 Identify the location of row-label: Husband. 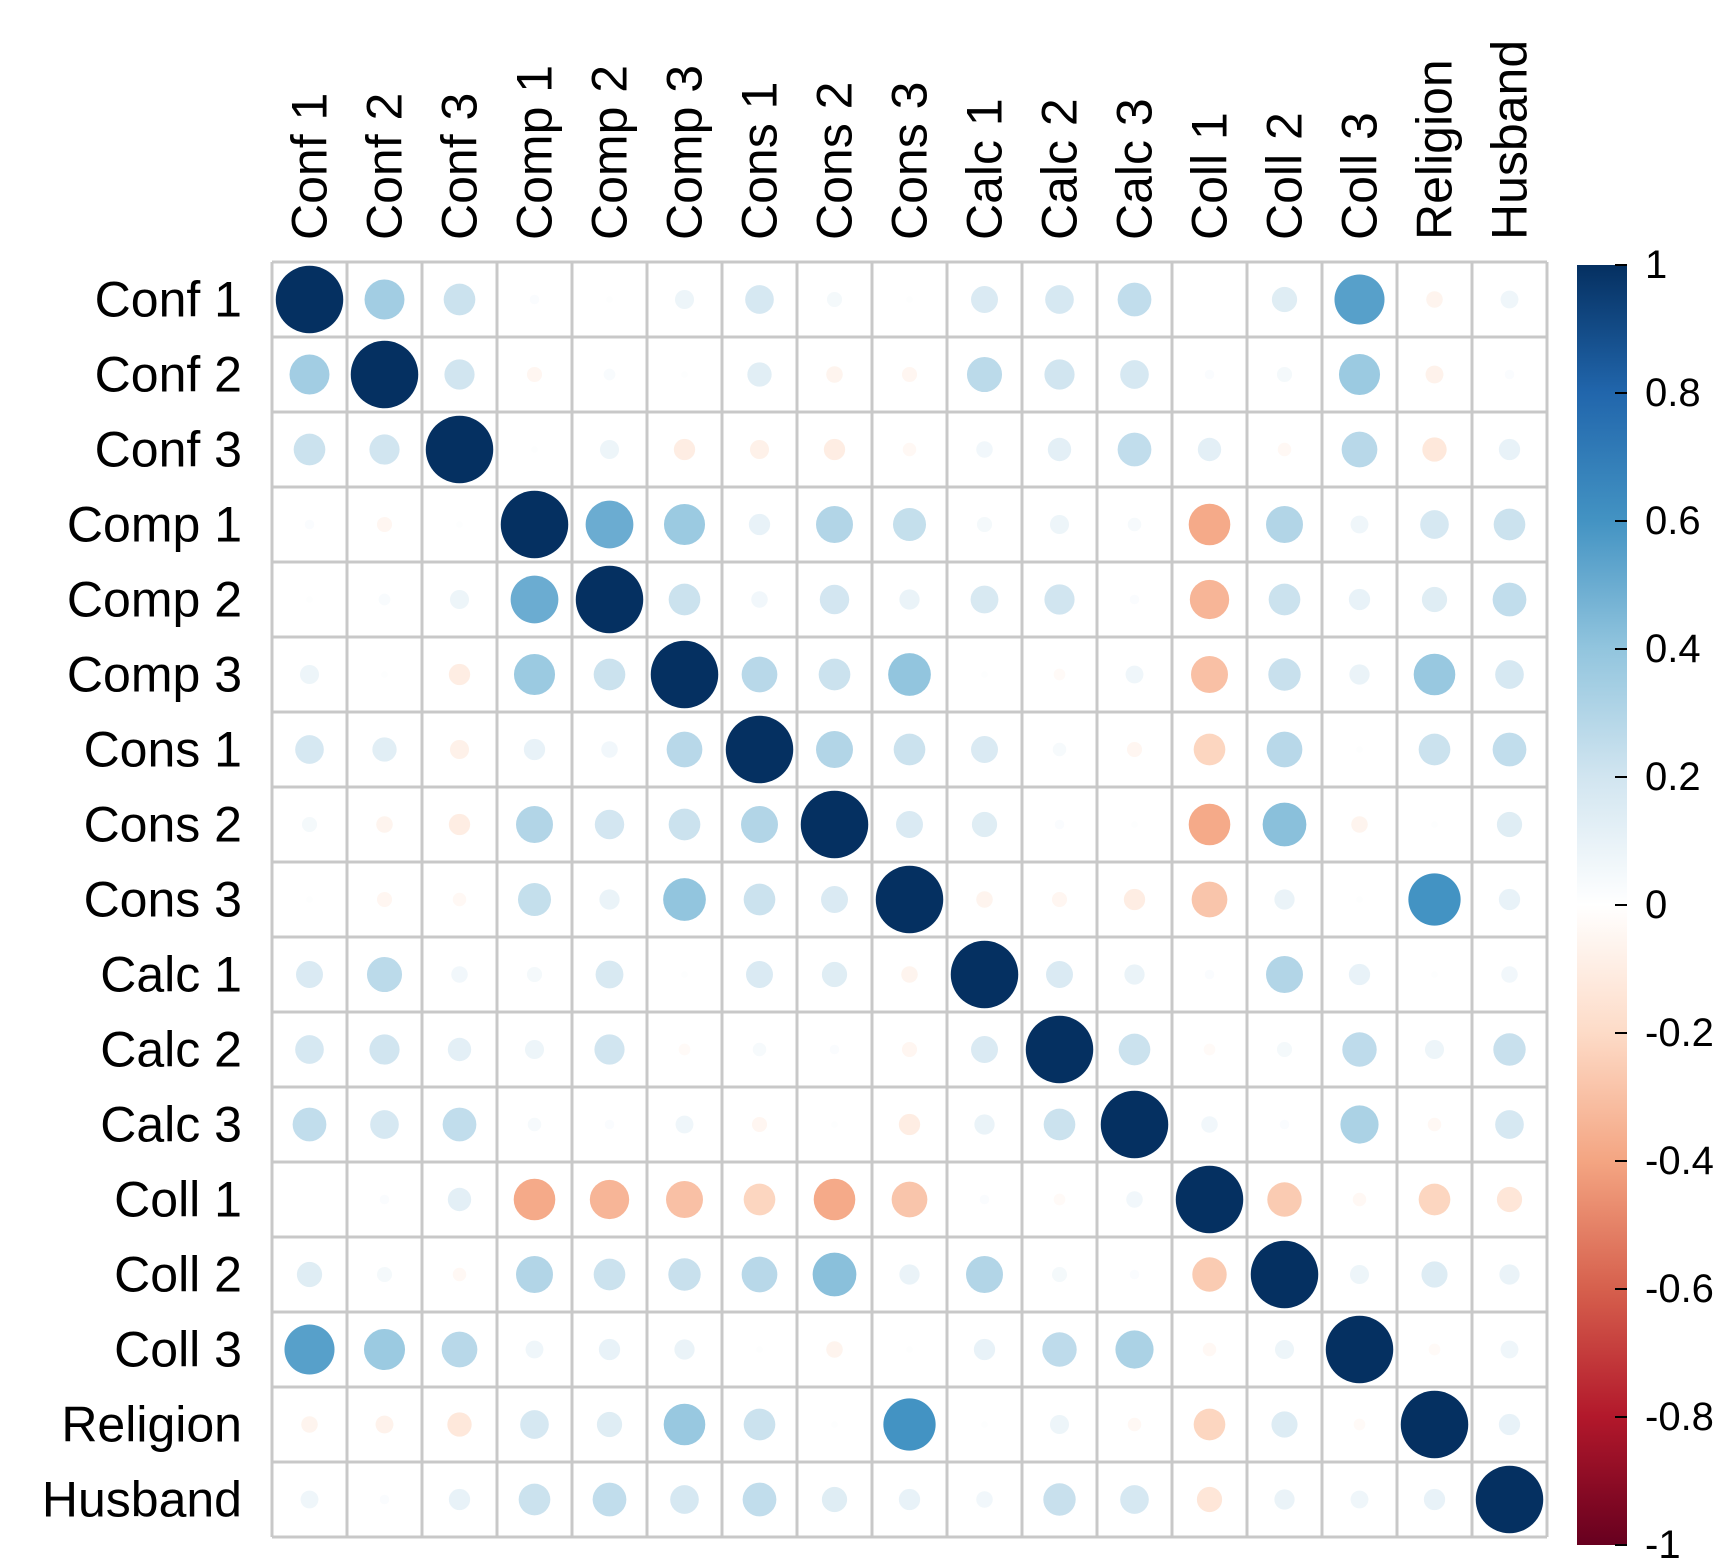
(142, 1500).